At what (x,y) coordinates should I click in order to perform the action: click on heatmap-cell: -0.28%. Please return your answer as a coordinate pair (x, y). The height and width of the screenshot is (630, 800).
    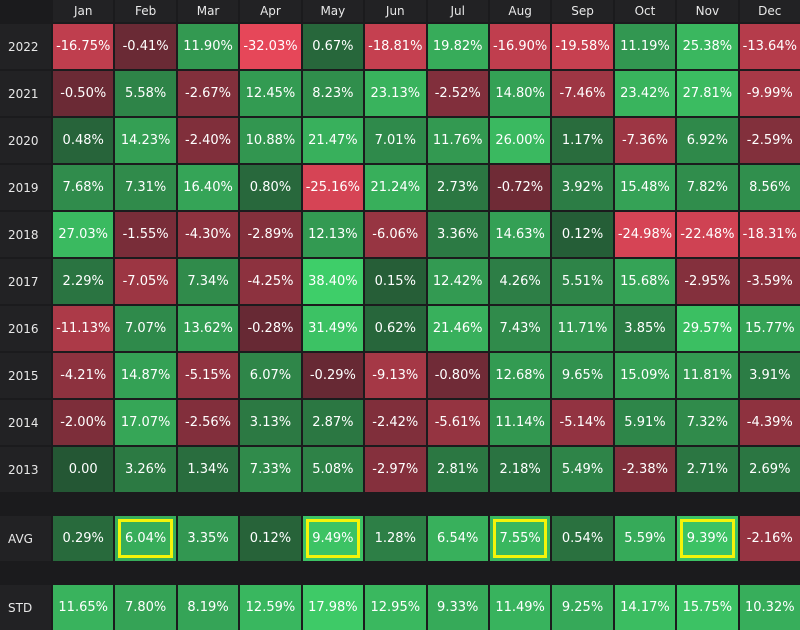
    Looking at the image, I should click on (270, 328).